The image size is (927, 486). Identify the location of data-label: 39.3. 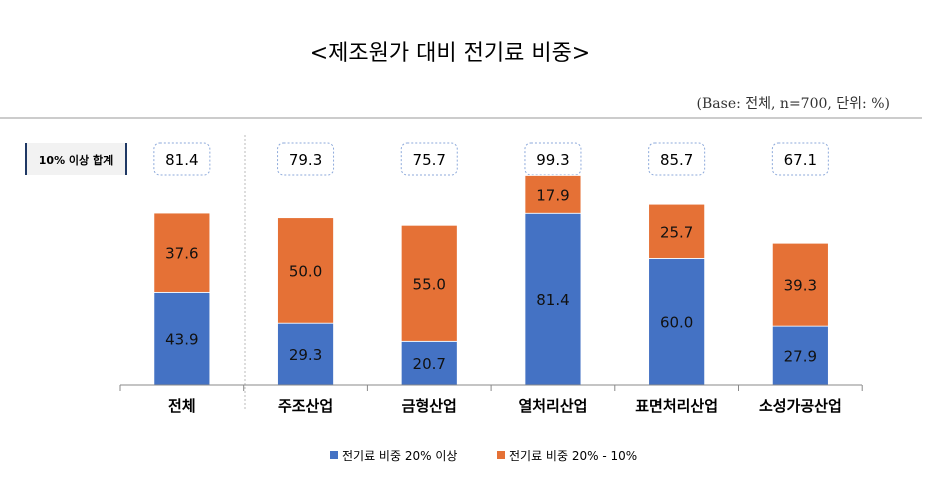
(800, 286).